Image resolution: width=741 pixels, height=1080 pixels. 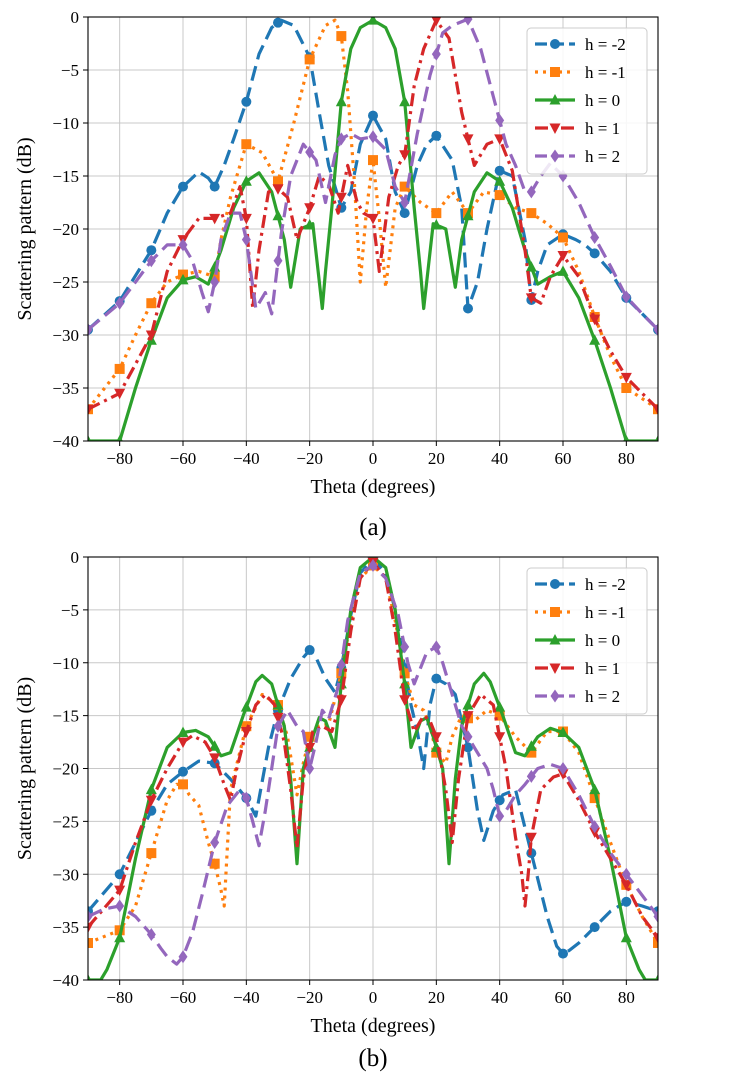 I want to click on y-tick-label: −25, so click(x=65, y=282).